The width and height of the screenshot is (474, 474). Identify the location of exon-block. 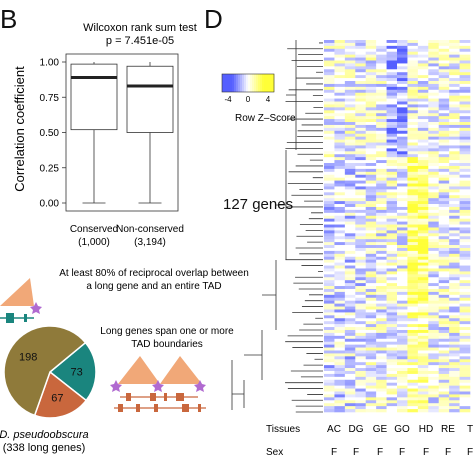
(199, 408).